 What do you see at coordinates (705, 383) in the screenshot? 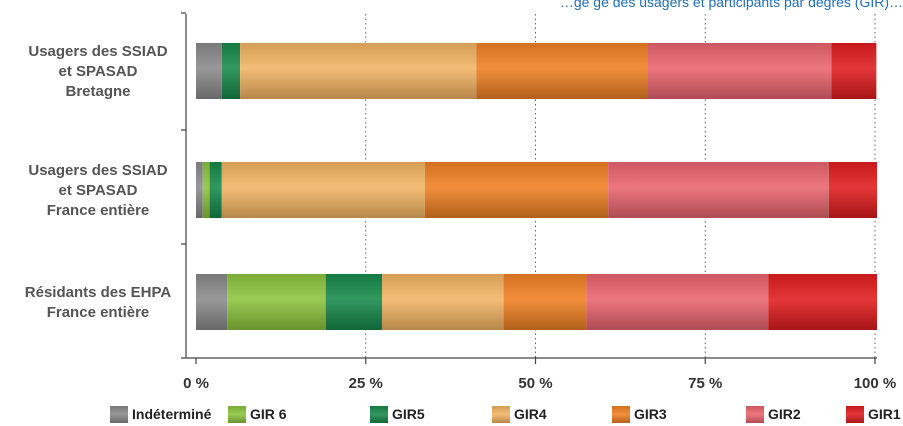
I see `x-tick-label: 75 %` at bounding box center [705, 383].